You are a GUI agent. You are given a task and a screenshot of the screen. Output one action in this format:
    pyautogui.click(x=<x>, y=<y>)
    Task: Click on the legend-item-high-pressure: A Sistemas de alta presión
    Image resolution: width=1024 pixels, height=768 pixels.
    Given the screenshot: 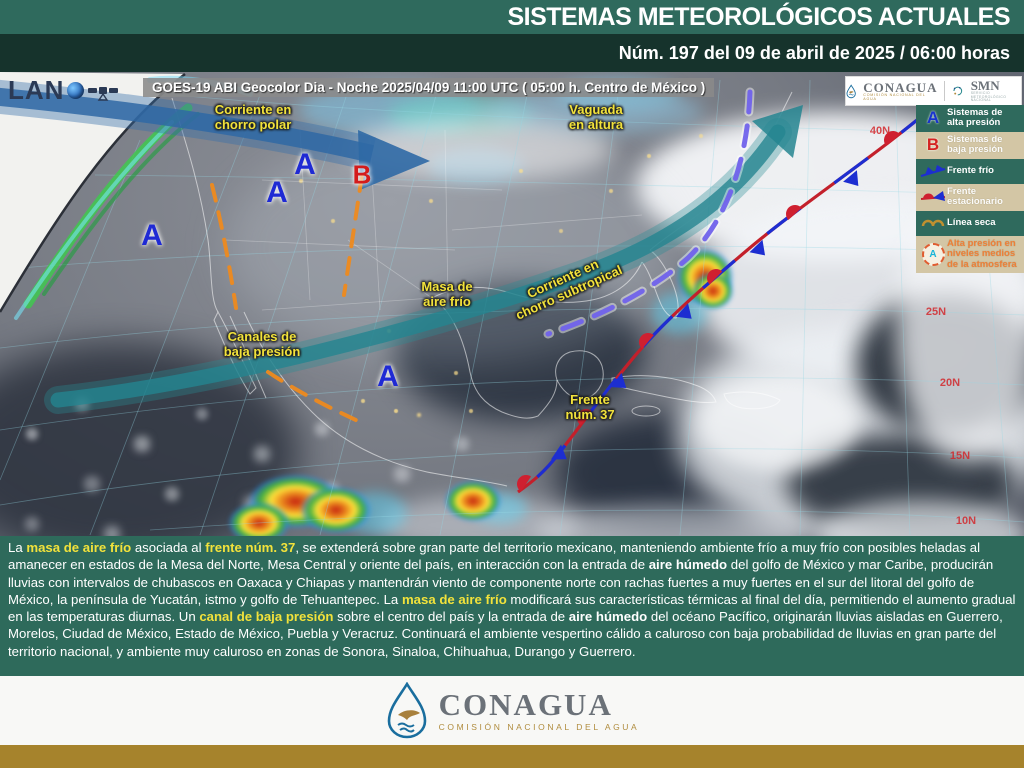 What is the action you would take?
    pyautogui.click(x=970, y=118)
    